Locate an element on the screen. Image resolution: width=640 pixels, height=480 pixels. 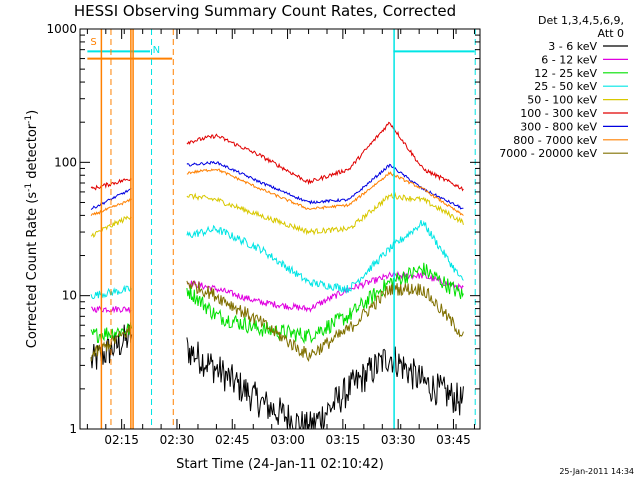
date-stamp: 25-Jan-2011 14:34 is located at coordinates (596, 471).